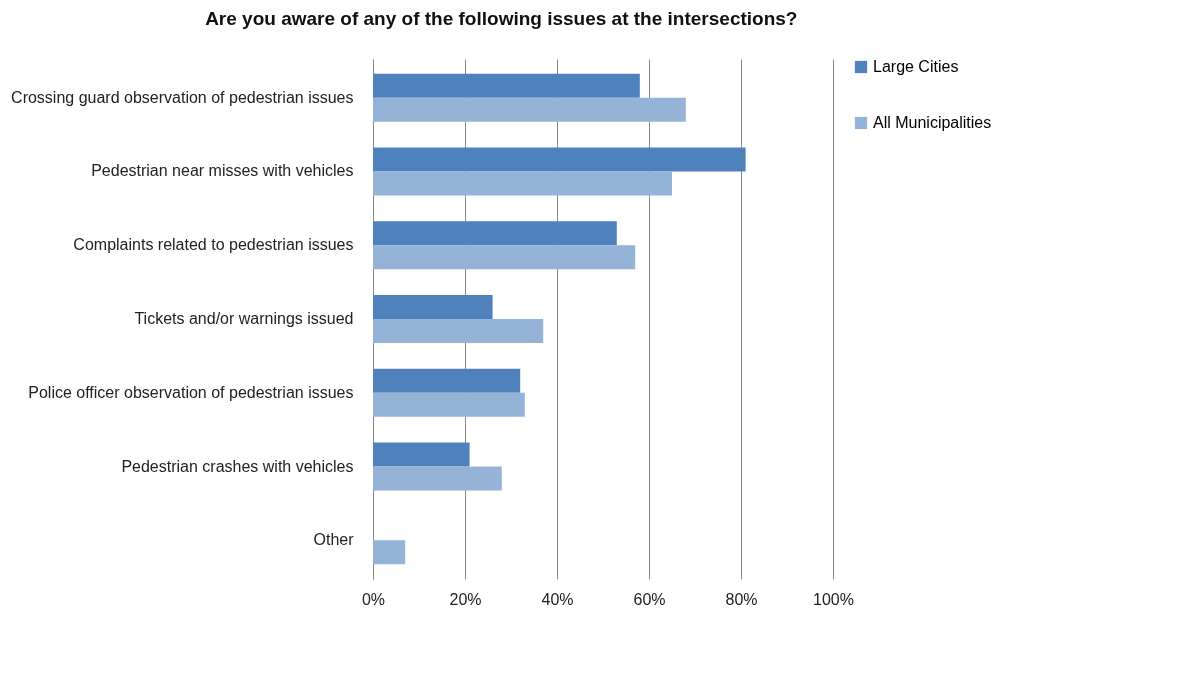 This screenshot has width=1182, height=687. I want to click on x-tick-label: 100%, so click(833, 599).